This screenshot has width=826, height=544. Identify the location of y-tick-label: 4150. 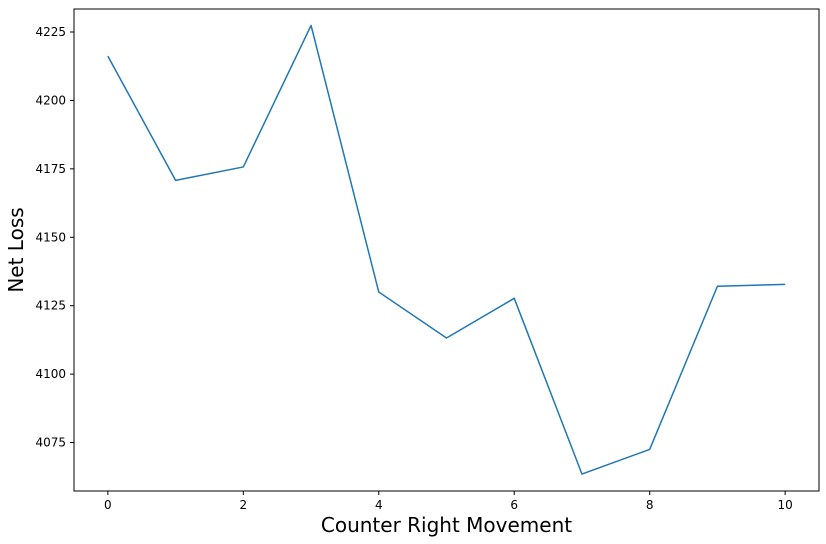
(50, 237).